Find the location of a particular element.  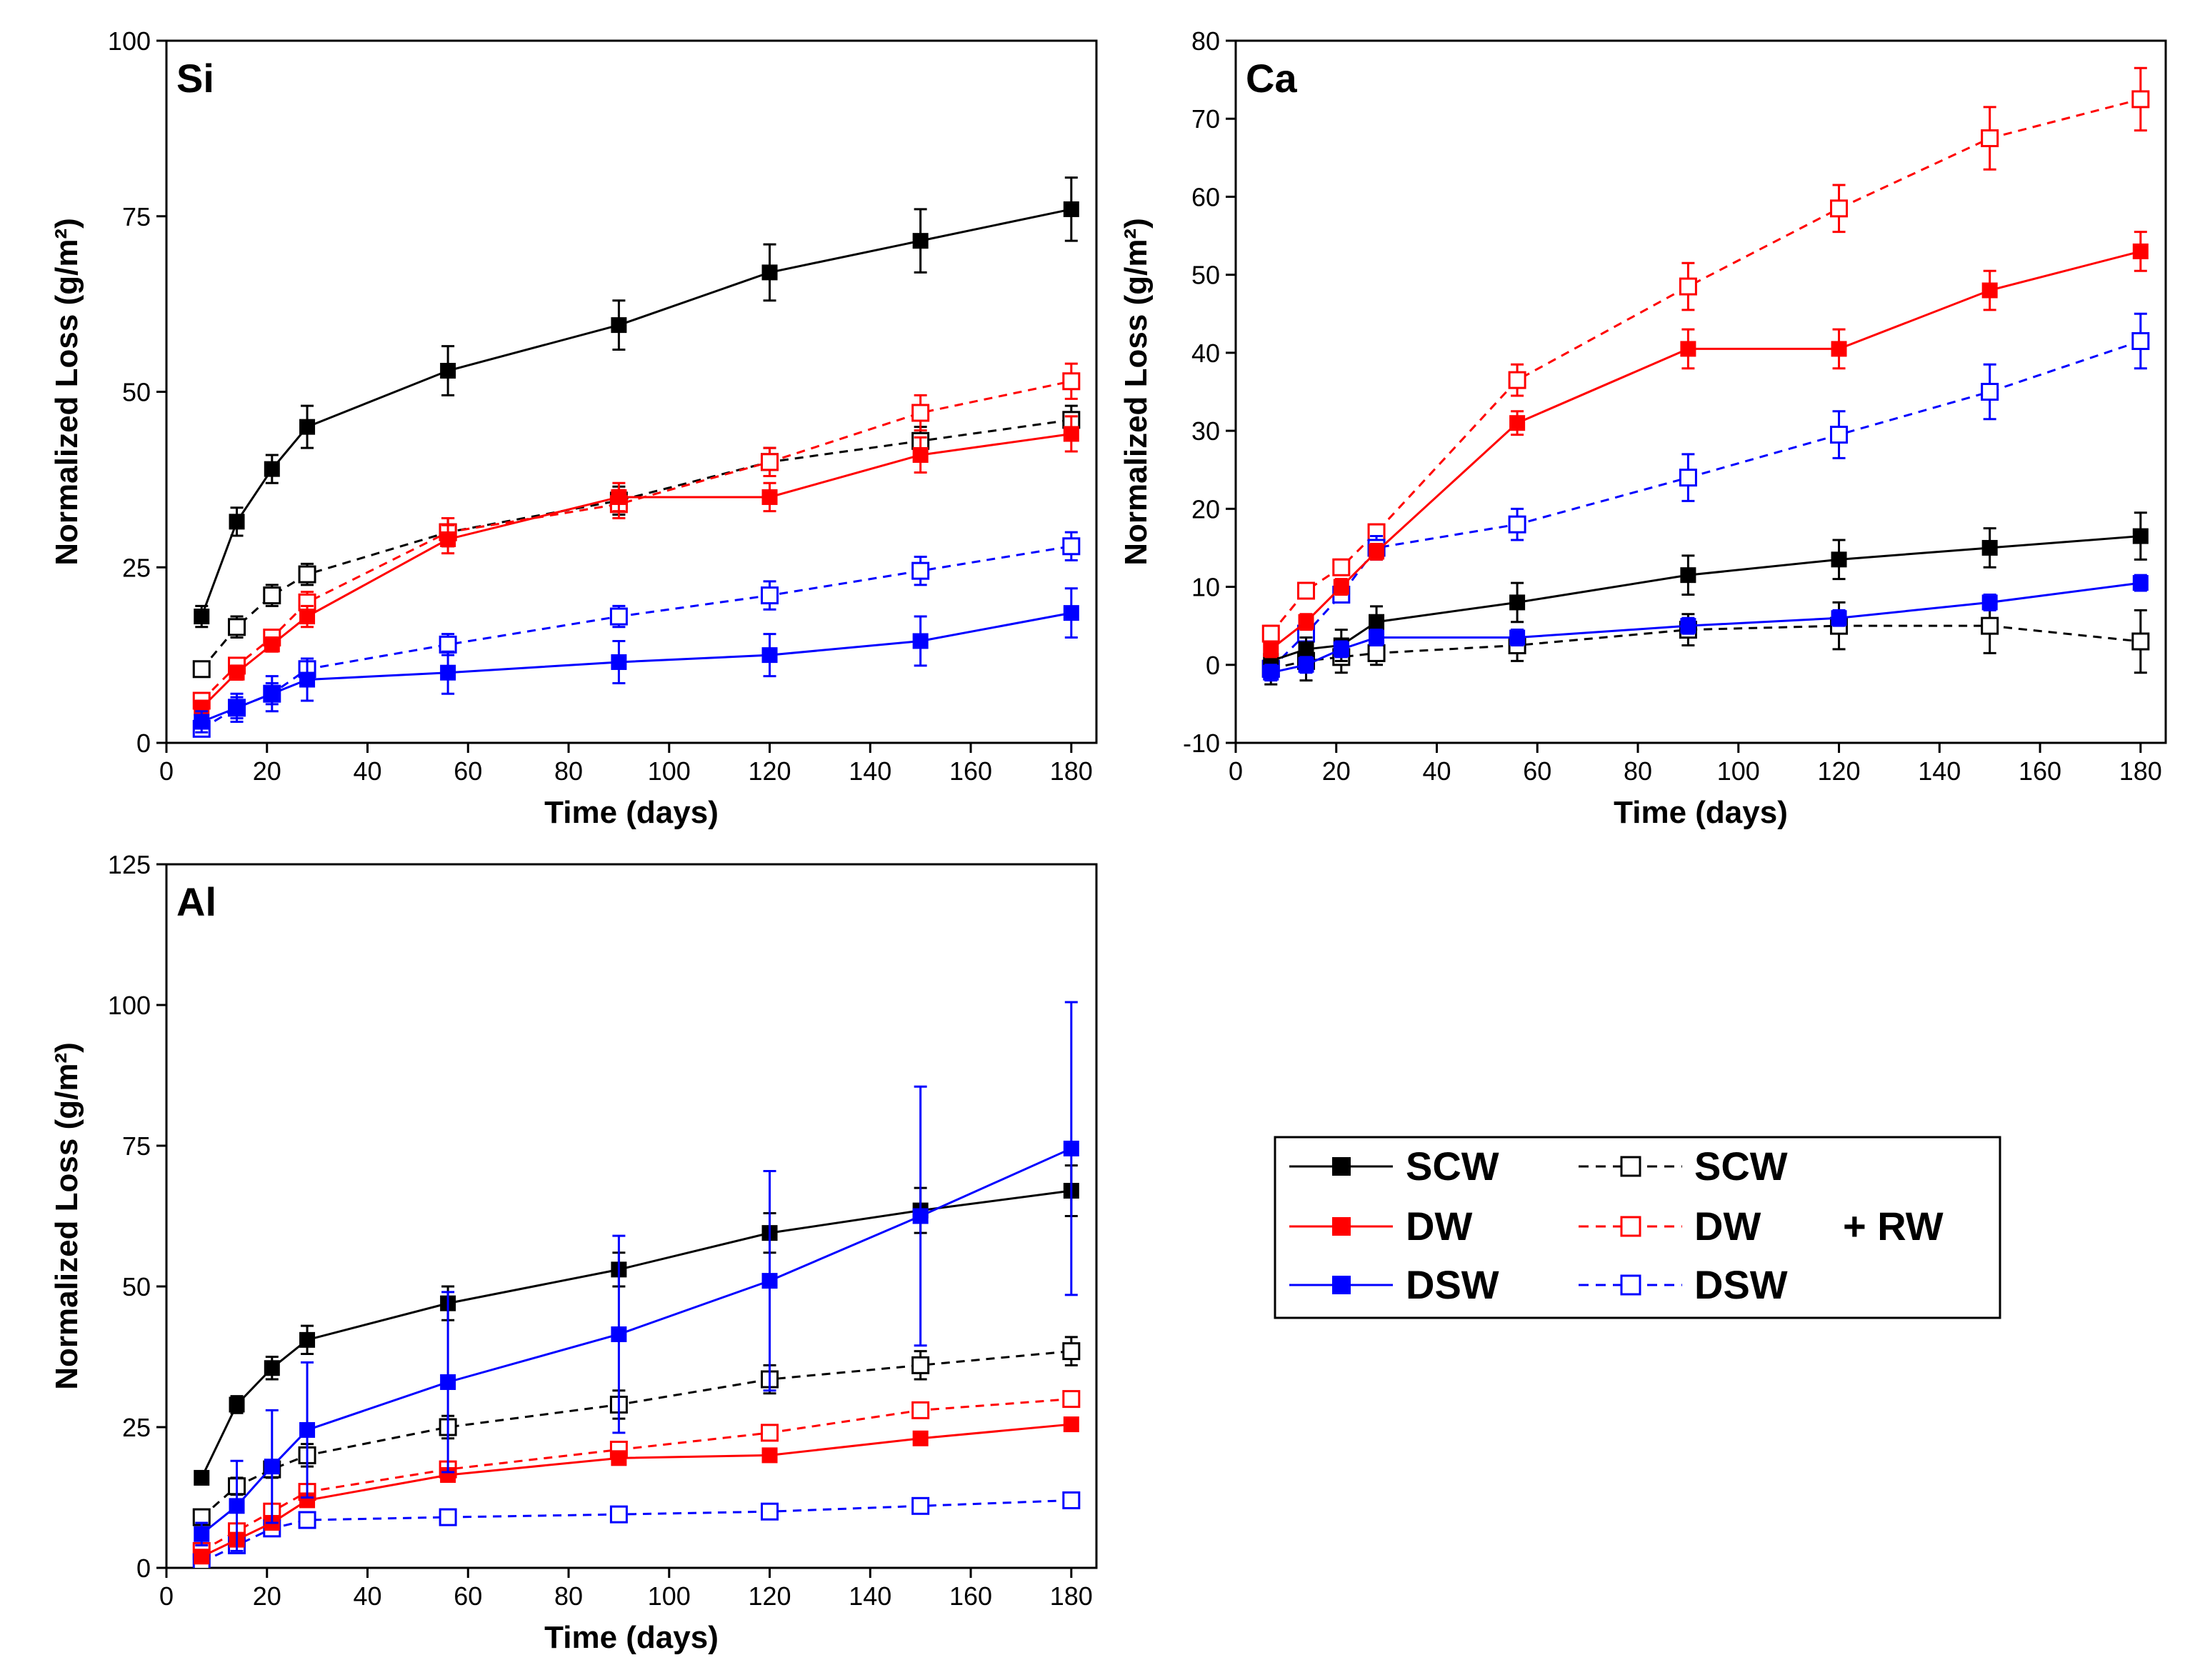

panel-label-ca: Ca is located at coordinates (1271, 78).